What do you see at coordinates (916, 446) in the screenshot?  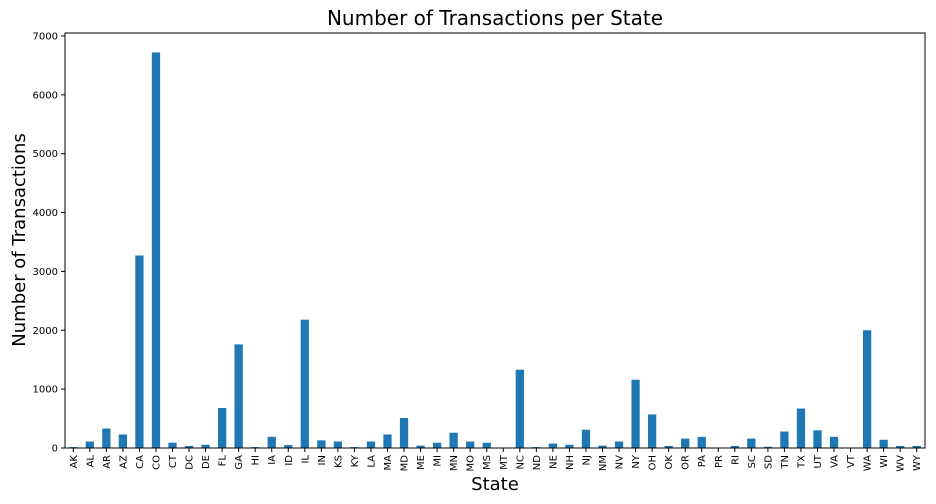 I see `bar-wy` at bounding box center [916, 446].